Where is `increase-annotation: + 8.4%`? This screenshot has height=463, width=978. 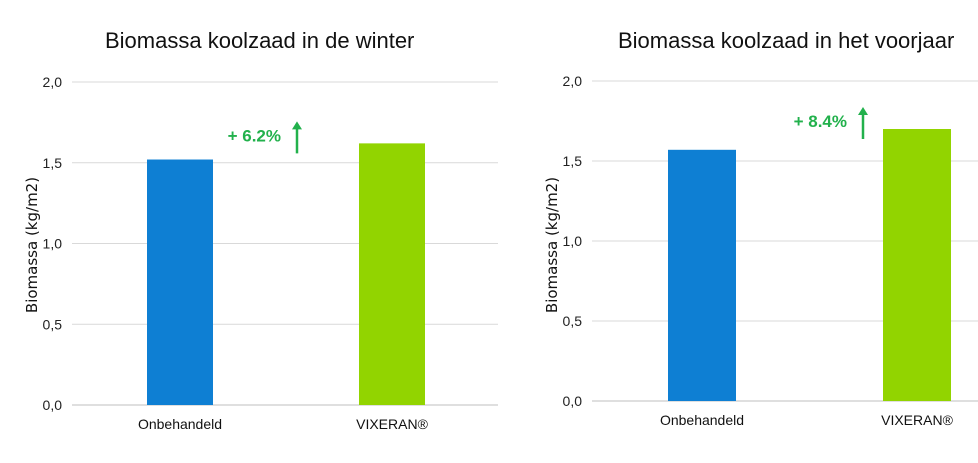 increase-annotation: + 8.4% is located at coordinates (820, 121).